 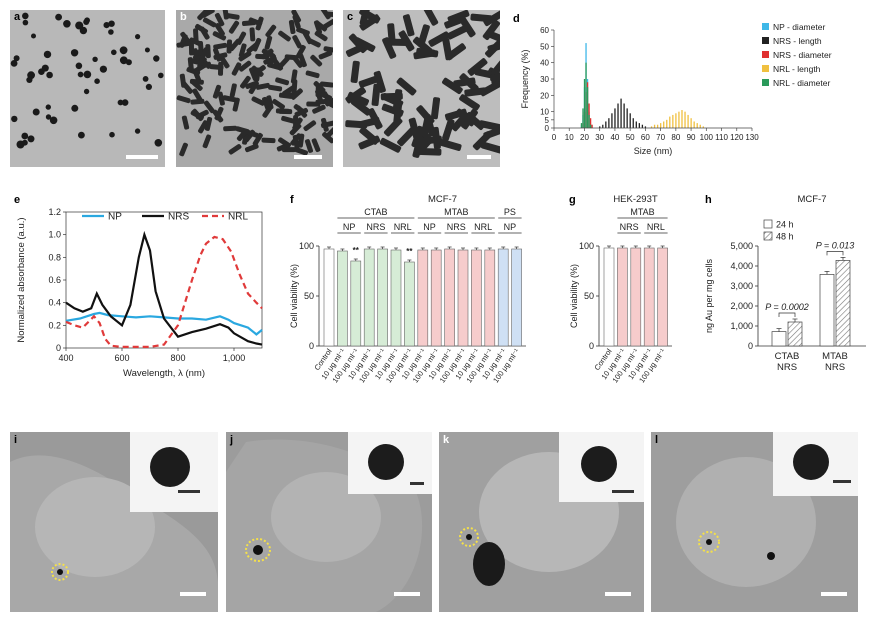 I want to click on y-tick-label: 0.2, so click(x=54, y=325).